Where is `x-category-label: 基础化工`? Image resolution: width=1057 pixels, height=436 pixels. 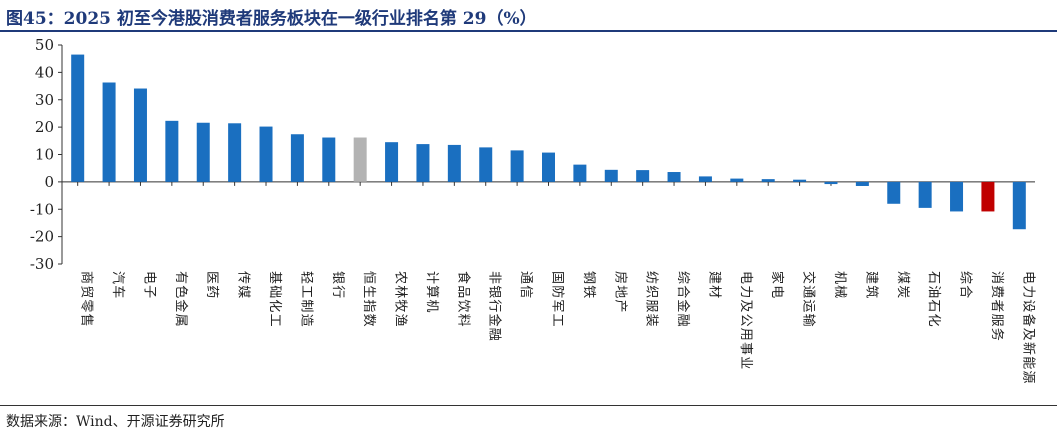
x-category-label: 基础化工 is located at coordinates (274, 299).